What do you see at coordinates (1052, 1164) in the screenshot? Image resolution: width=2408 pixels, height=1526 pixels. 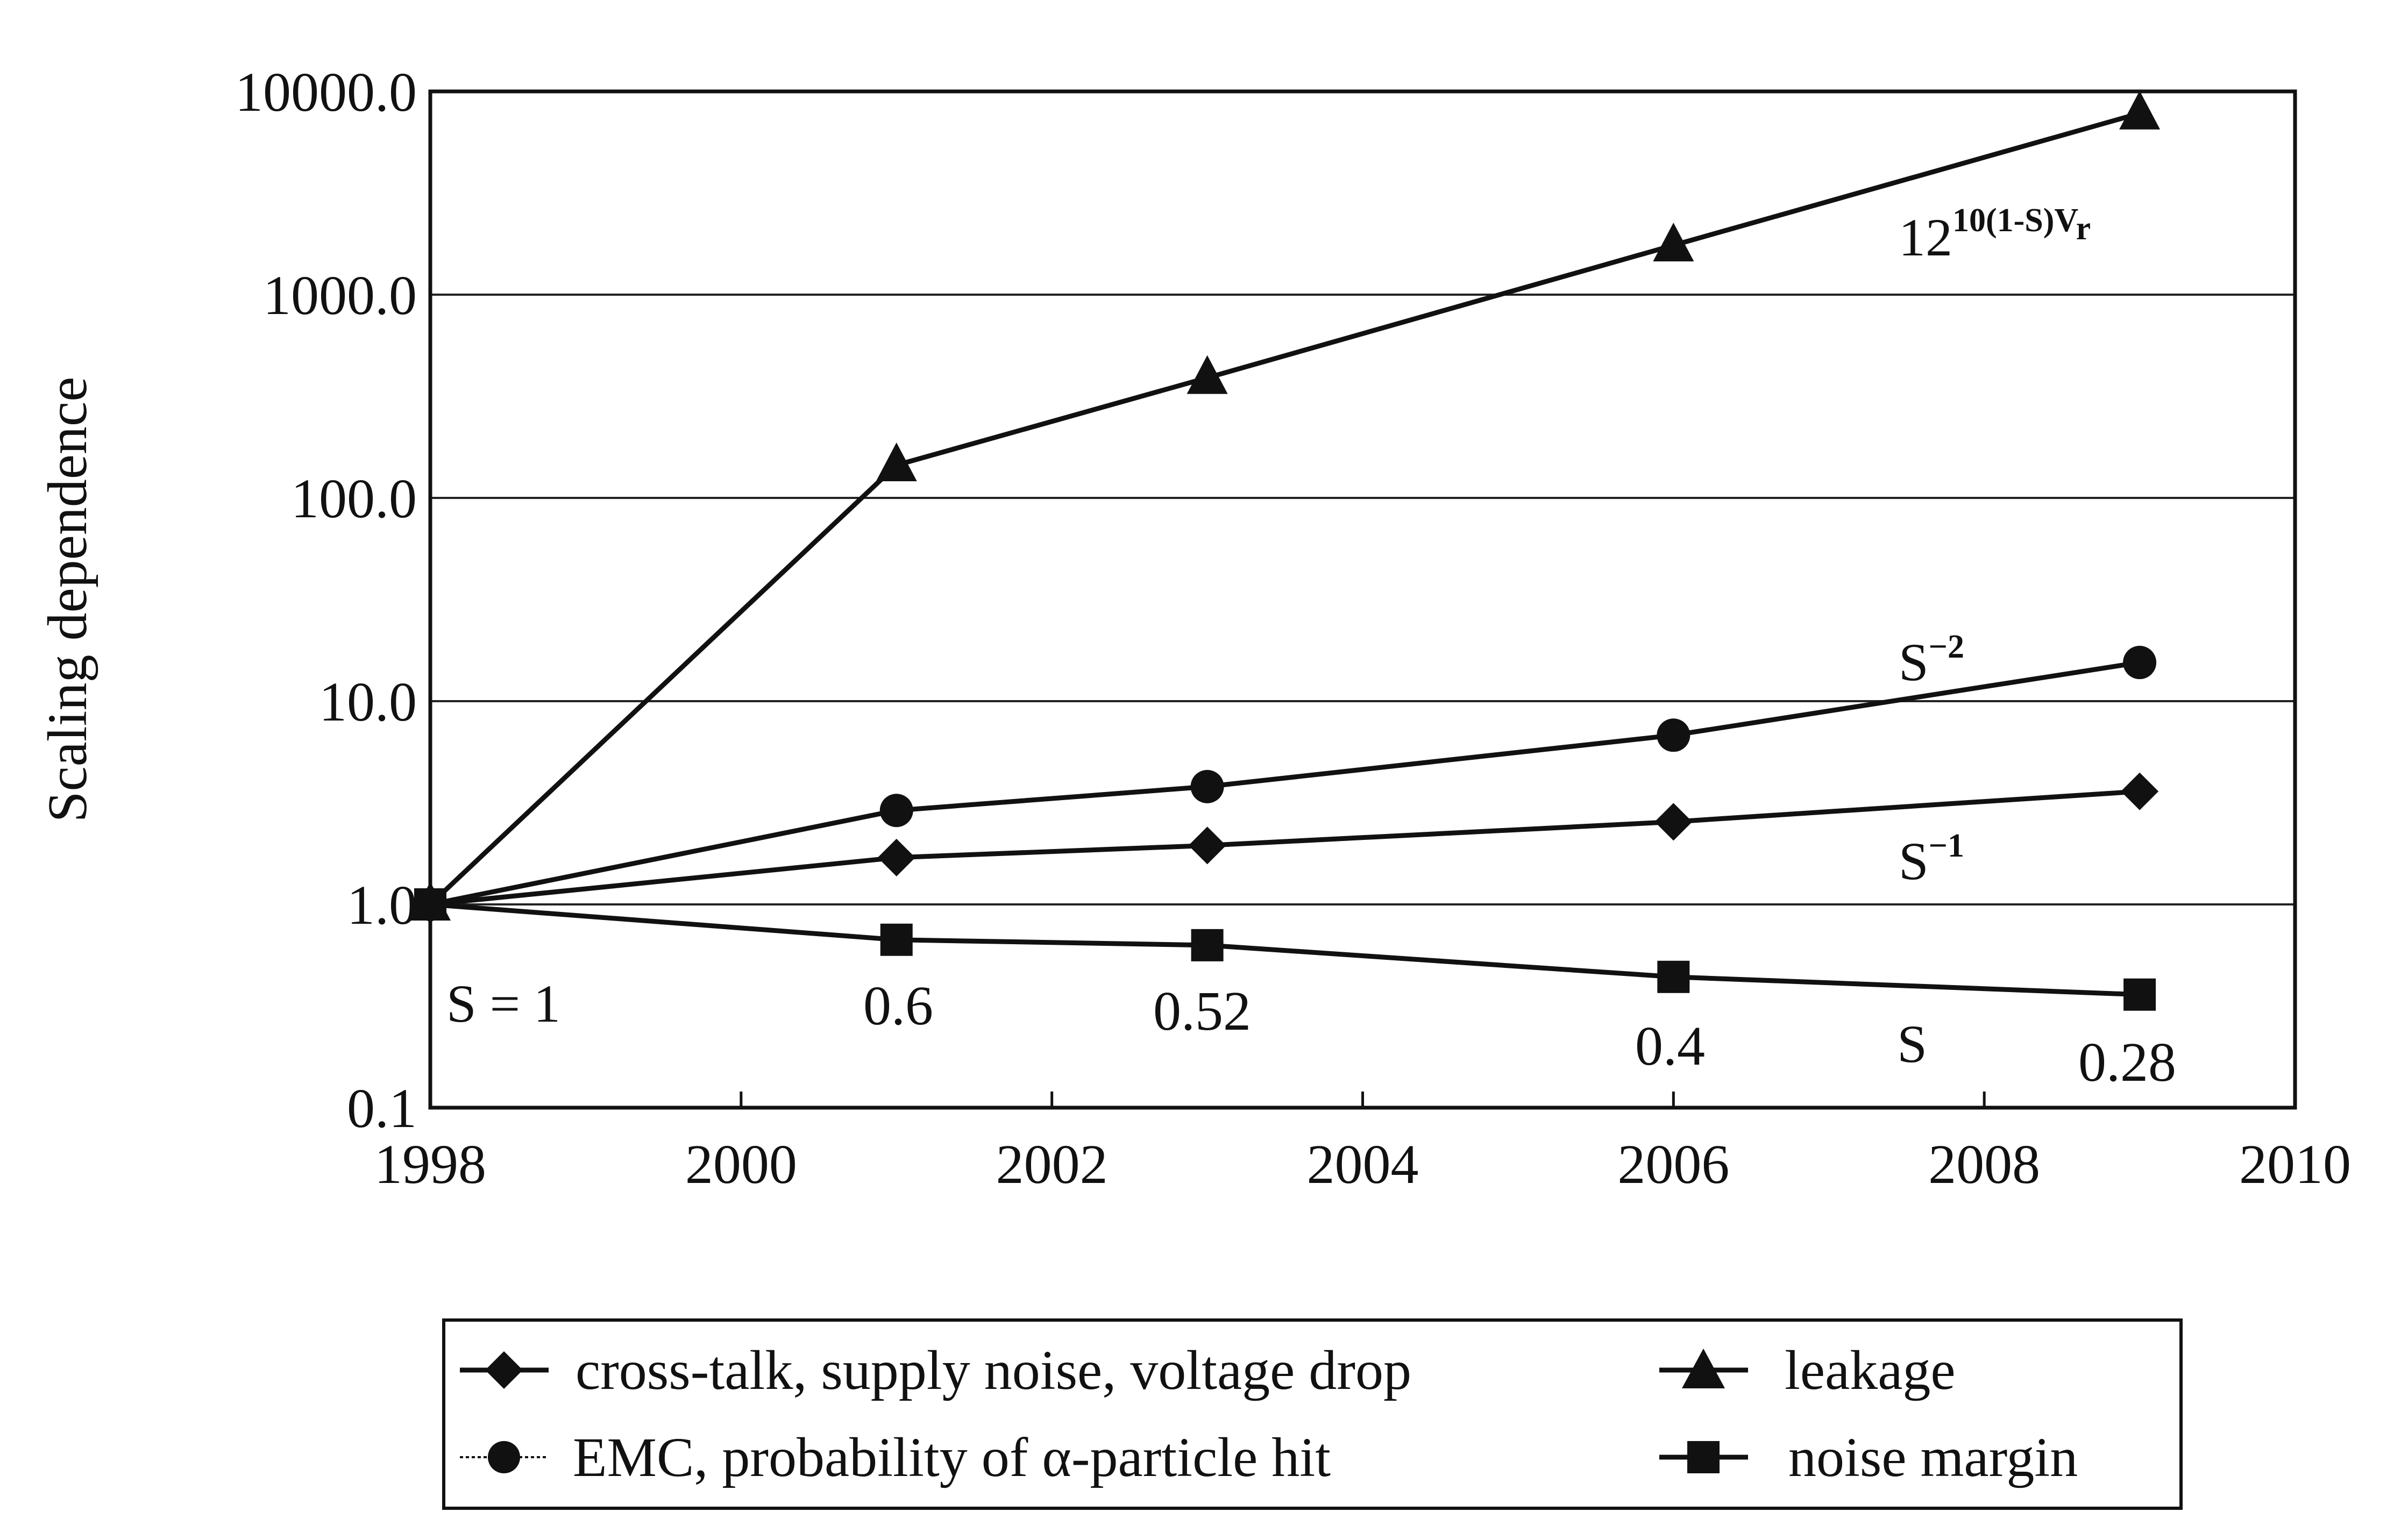 I see `x-tick-label: 2002` at bounding box center [1052, 1164].